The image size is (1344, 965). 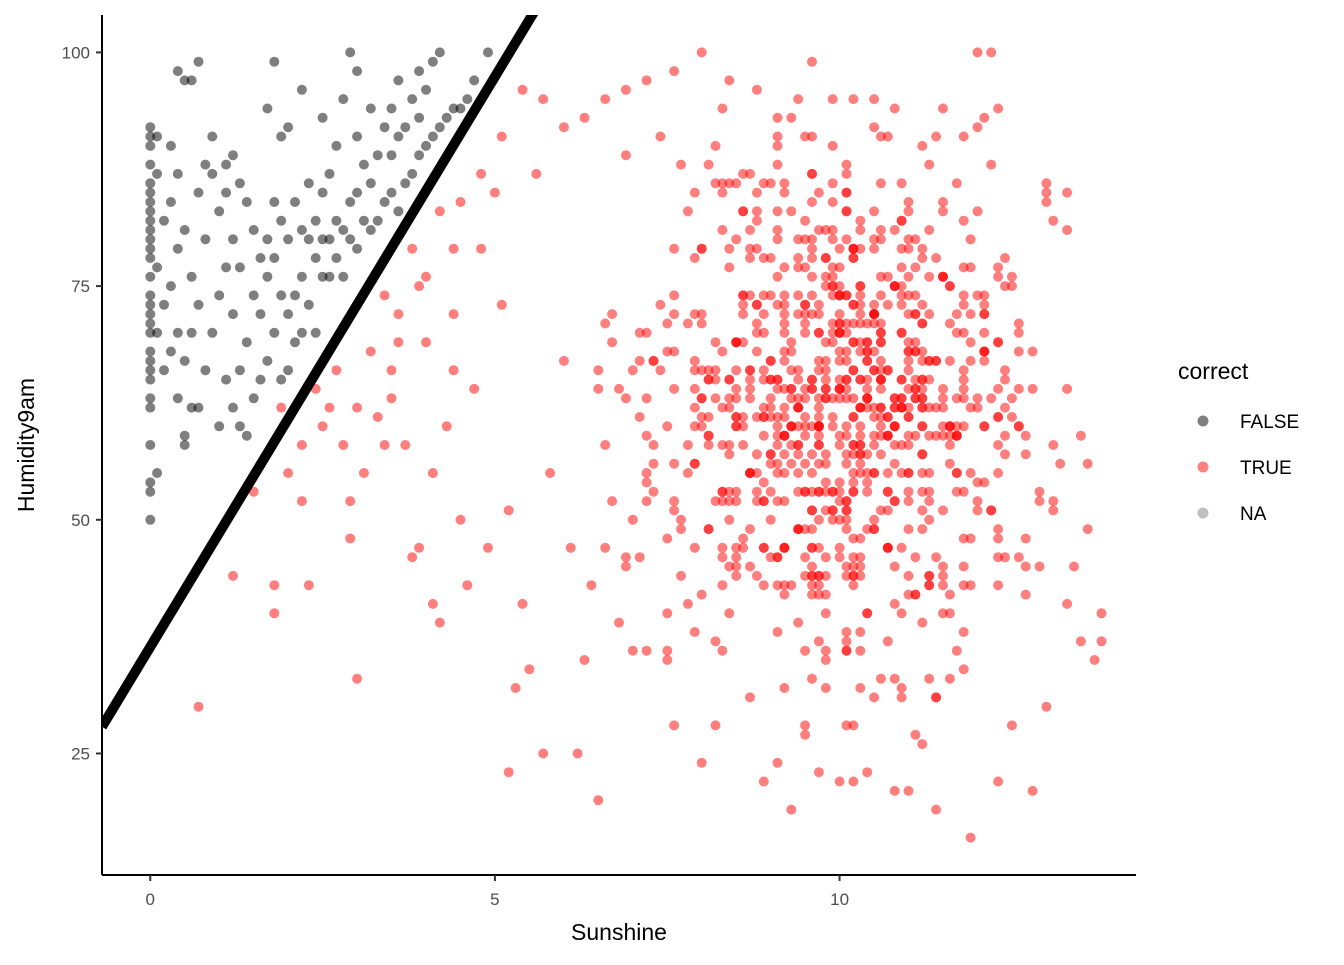 What do you see at coordinates (1203, 421) in the screenshot?
I see `legend-key-false` at bounding box center [1203, 421].